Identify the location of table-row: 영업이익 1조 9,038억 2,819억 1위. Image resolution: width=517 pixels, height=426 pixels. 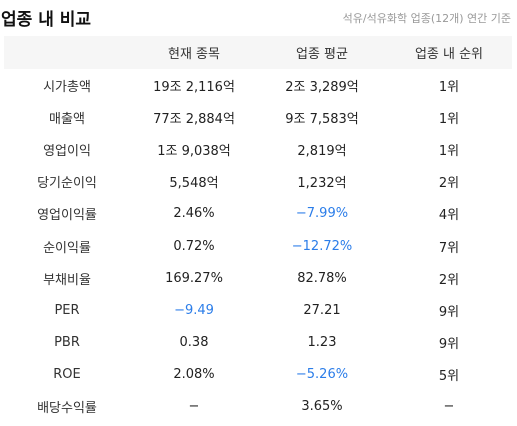
(258, 149).